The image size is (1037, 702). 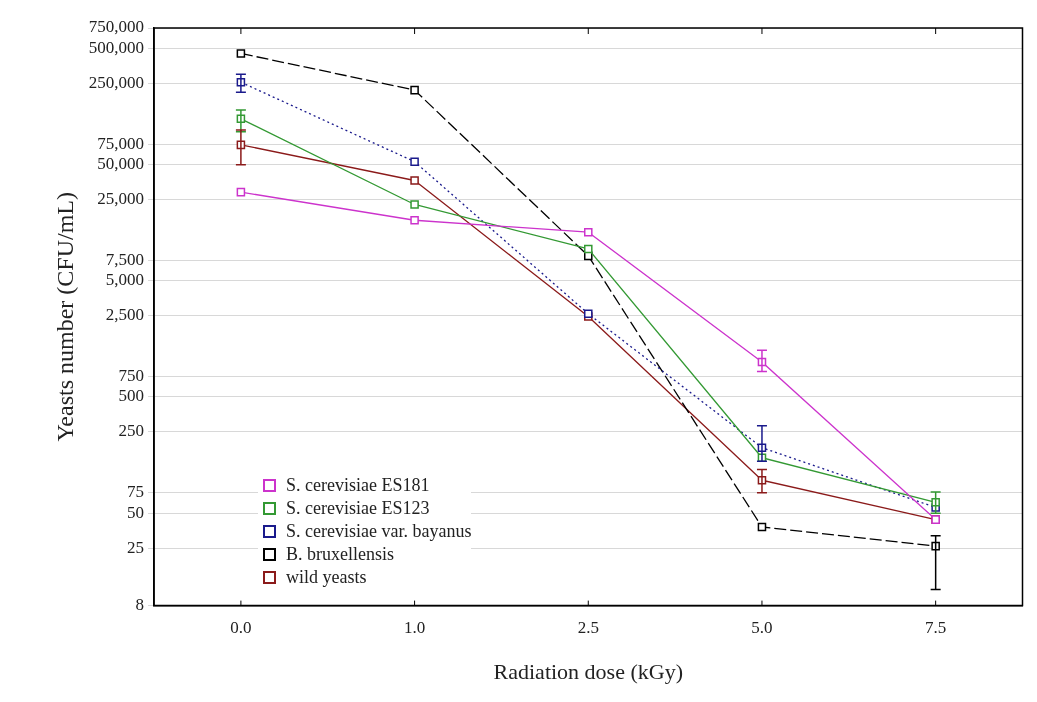 I want to click on x-tick-label: 0.0, so click(x=241, y=627).